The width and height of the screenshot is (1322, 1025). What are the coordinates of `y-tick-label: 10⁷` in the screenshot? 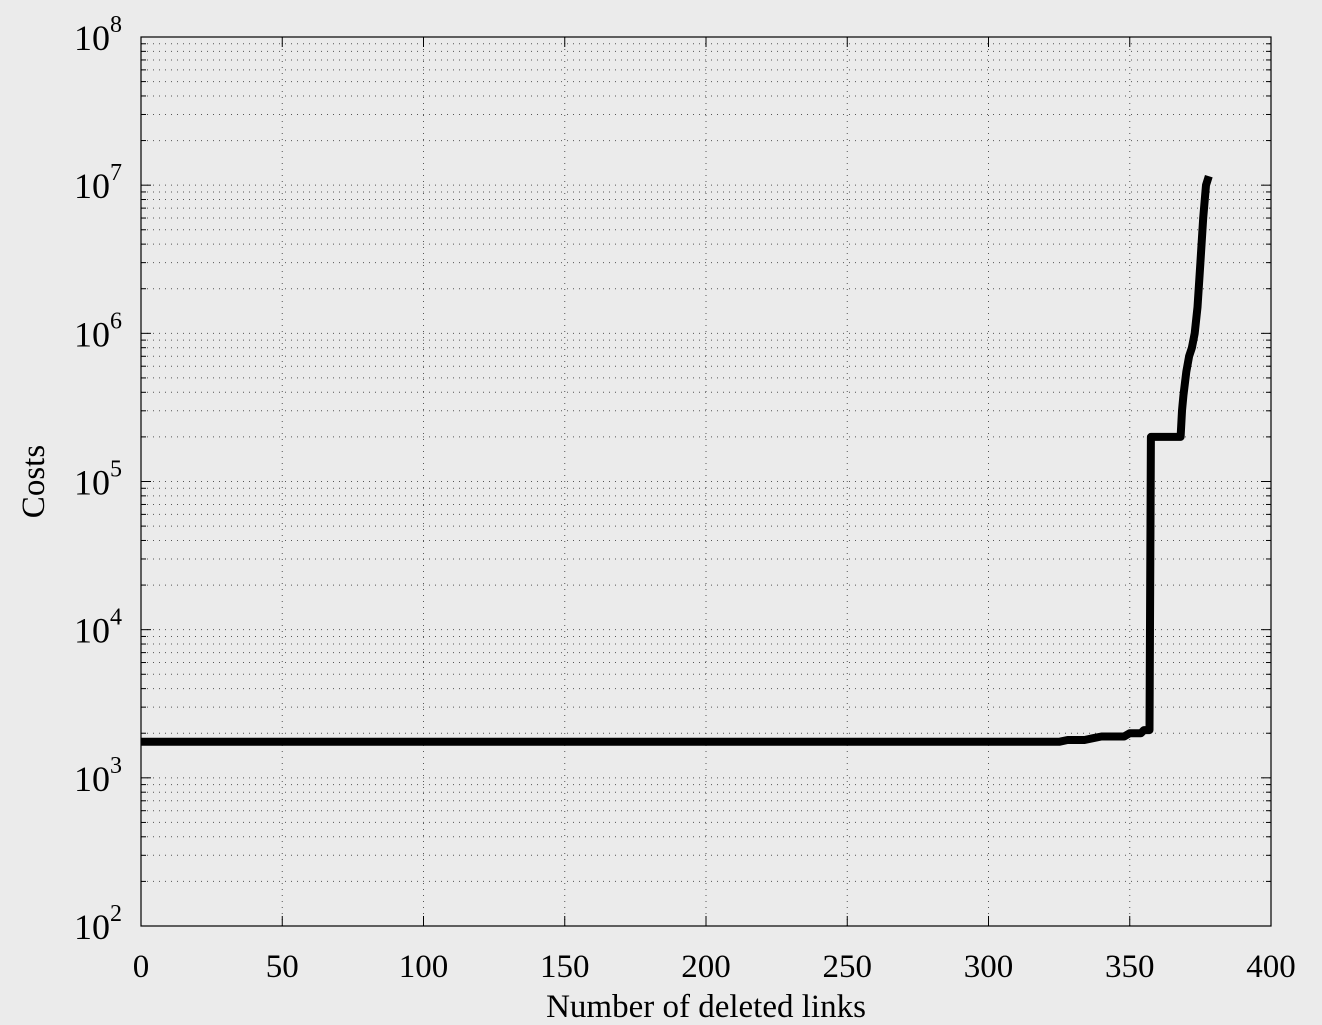 It's located at (98, 183).